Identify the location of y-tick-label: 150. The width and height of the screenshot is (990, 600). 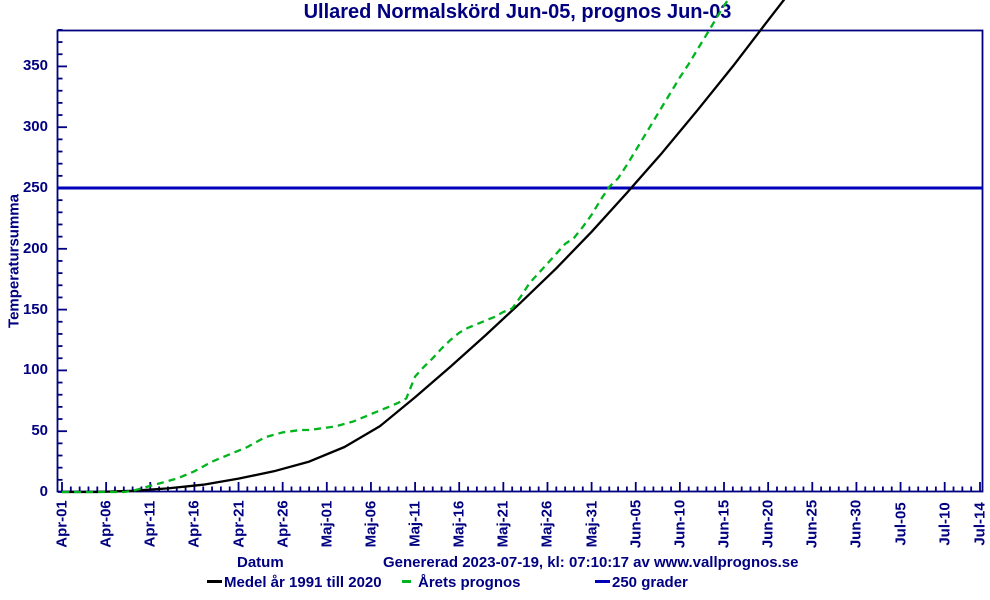
(35, 309).